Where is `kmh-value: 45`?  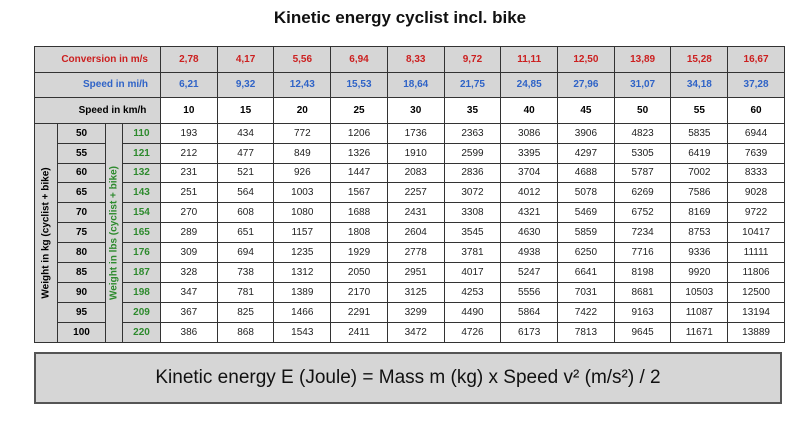
kmh-value: 45 is located at coordinates (586, 110).